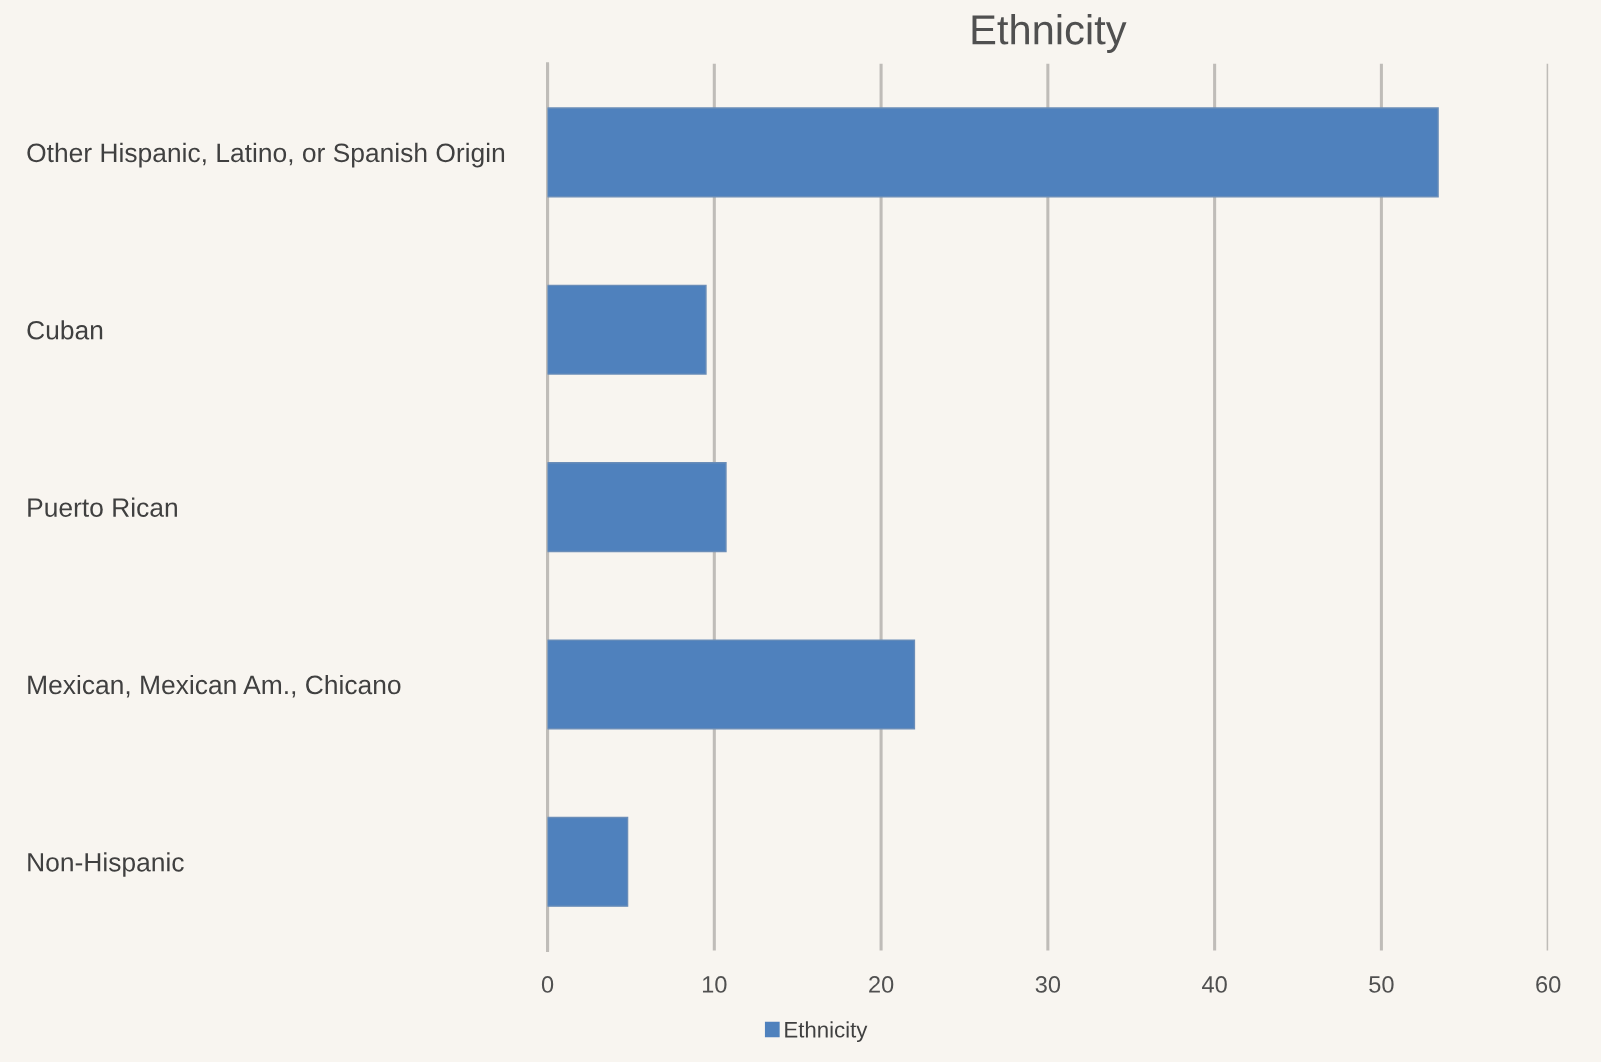  I want to click on x-tick-label: 0, so click(547, 984).